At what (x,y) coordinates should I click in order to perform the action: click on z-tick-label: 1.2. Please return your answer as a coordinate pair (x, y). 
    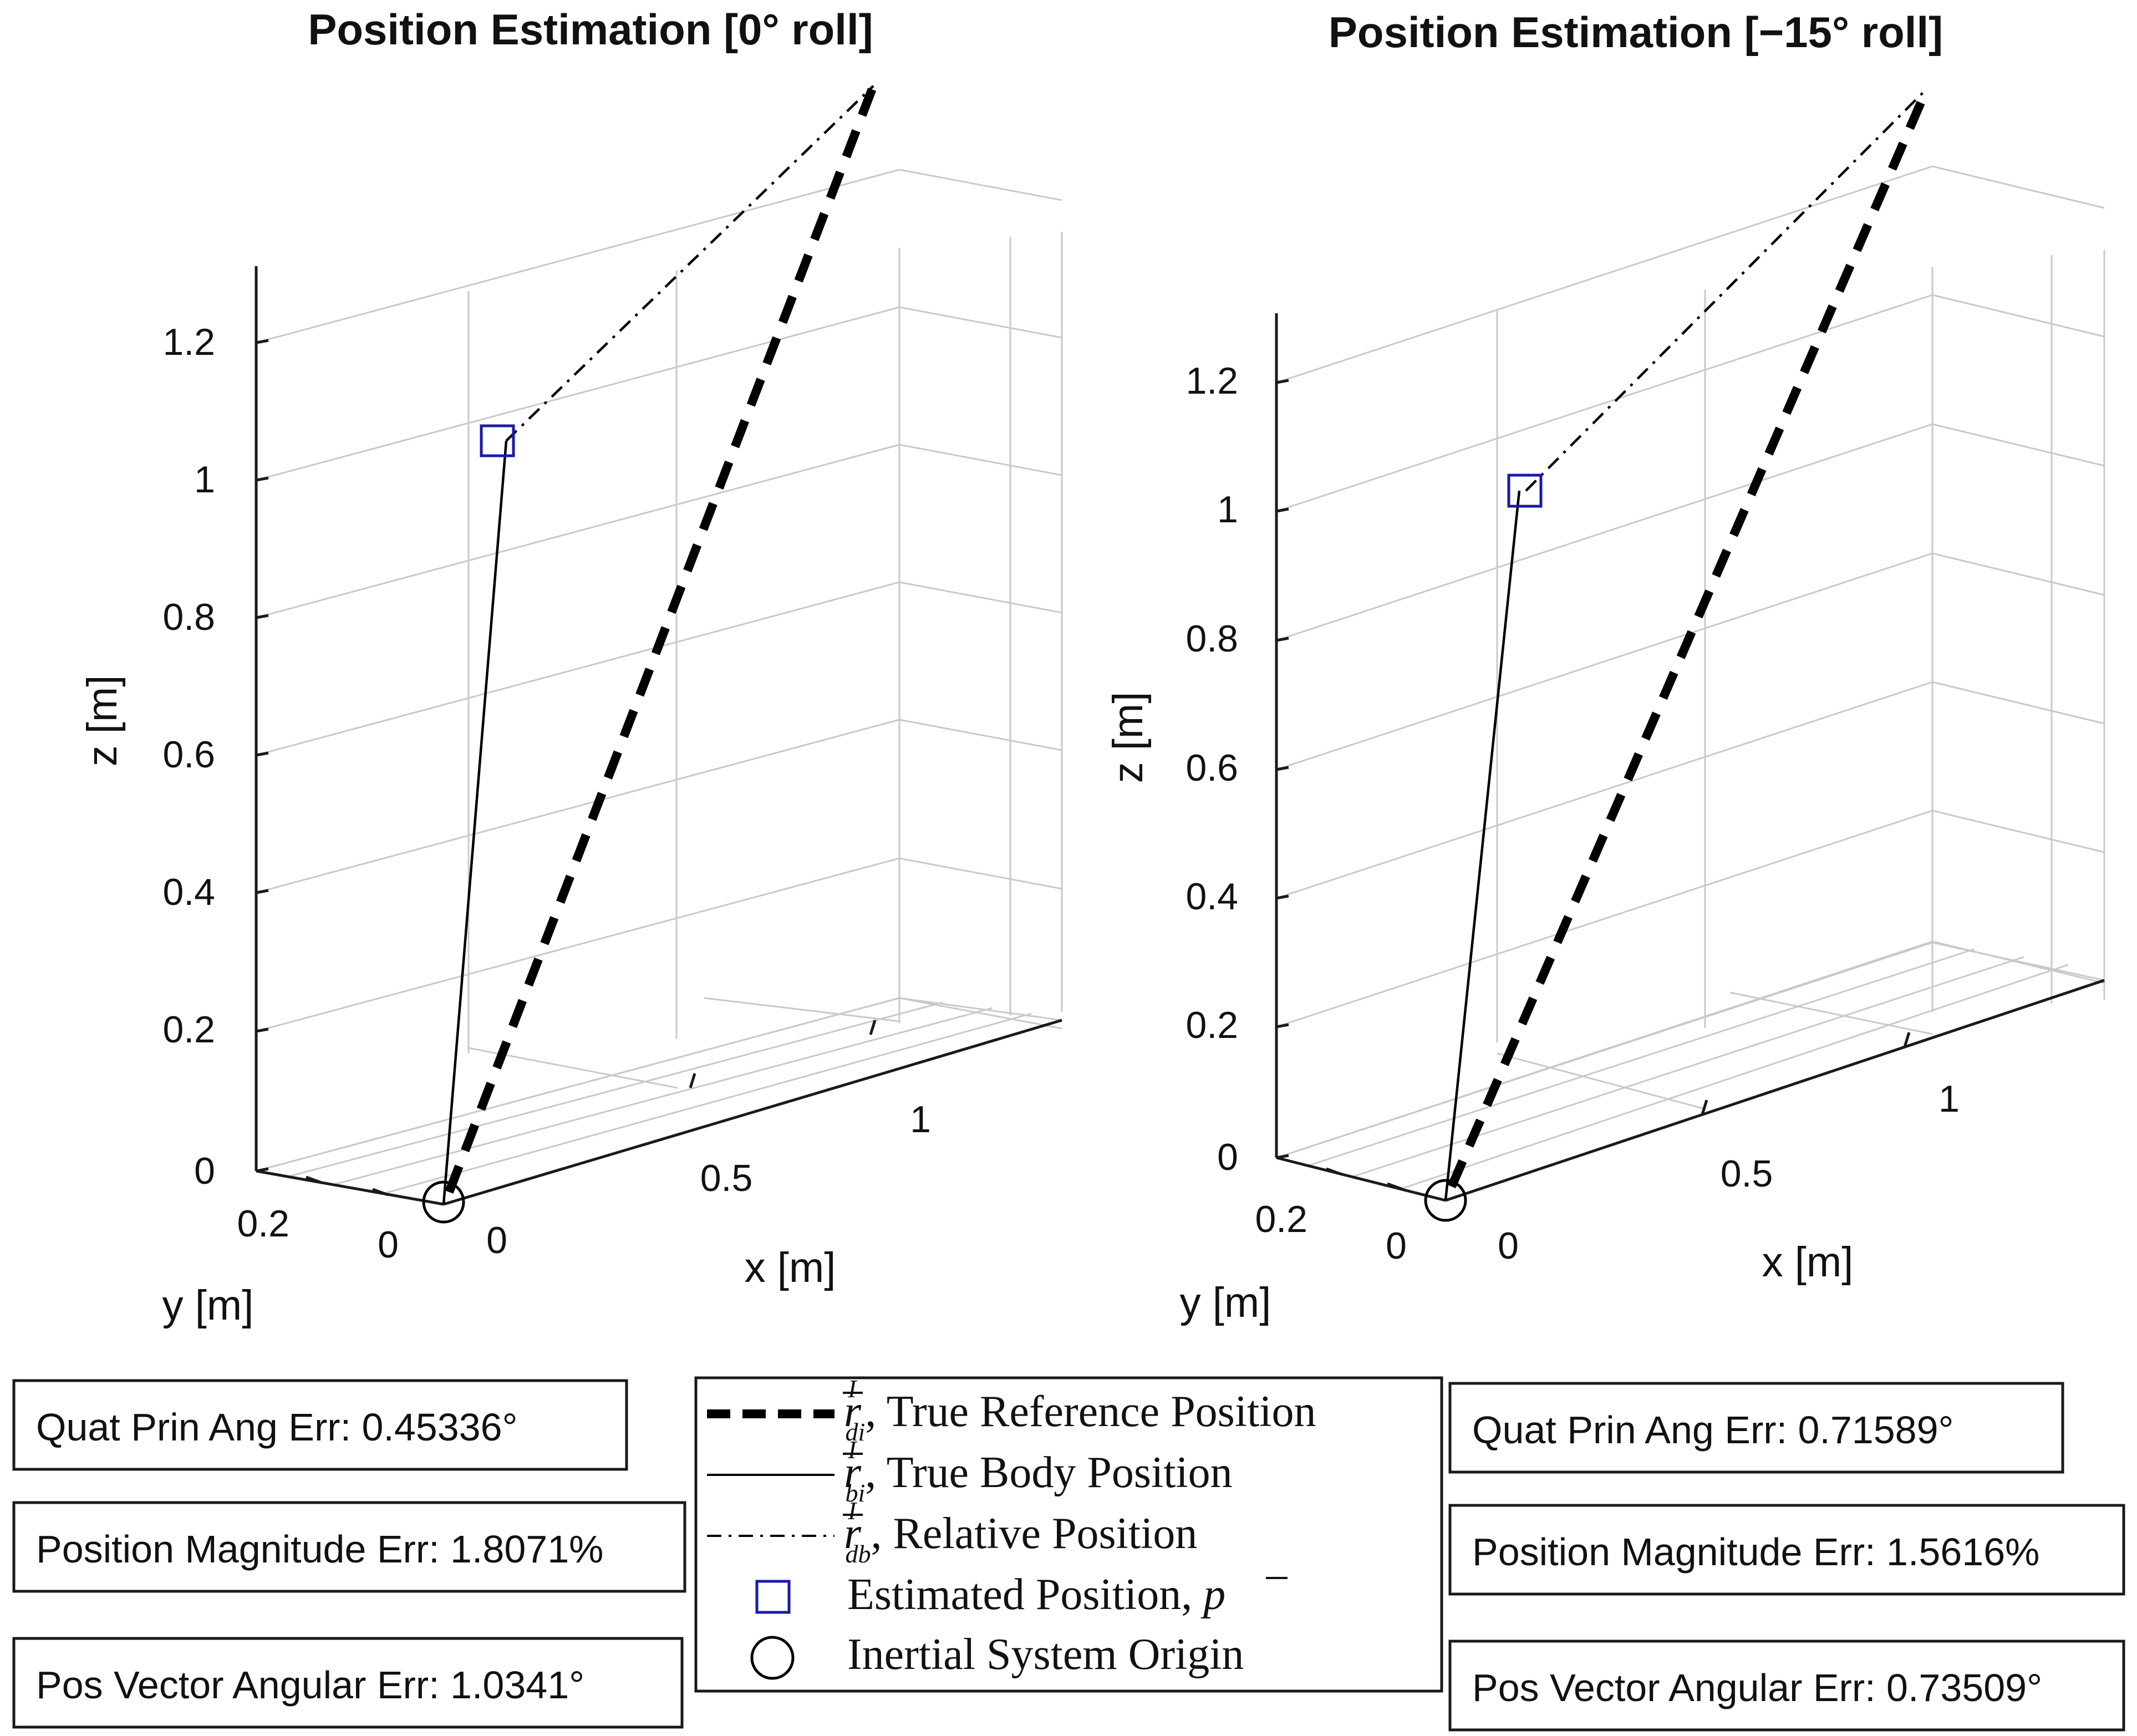
    Looking at the image, I should click on (188, 342).